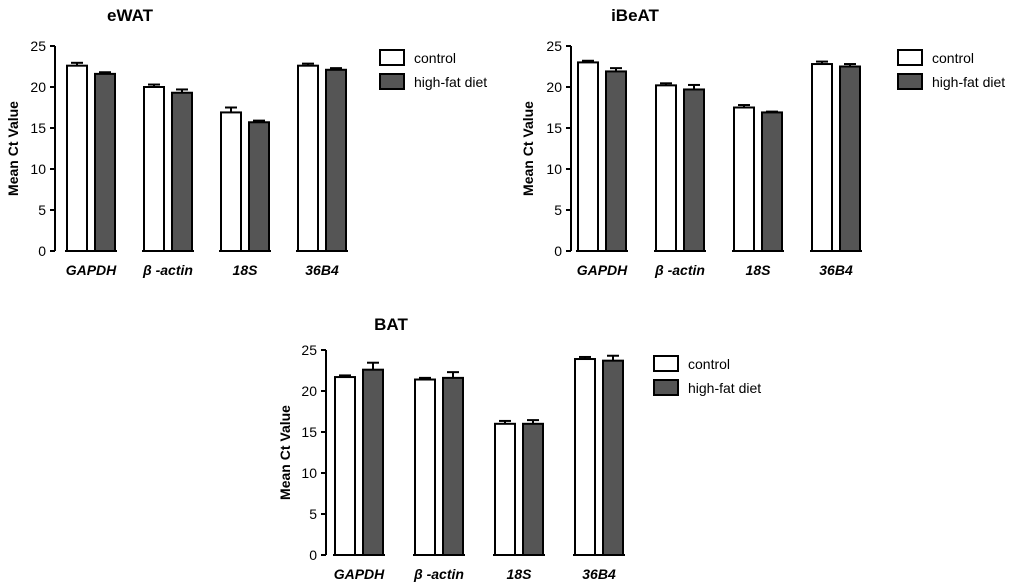 The width and height of the screenshot is (1024, 588). What do you see at coordinates (709, 364) in the screenshot?
I see `bat-legend-label-control: control` at bounding box center [709, 364].